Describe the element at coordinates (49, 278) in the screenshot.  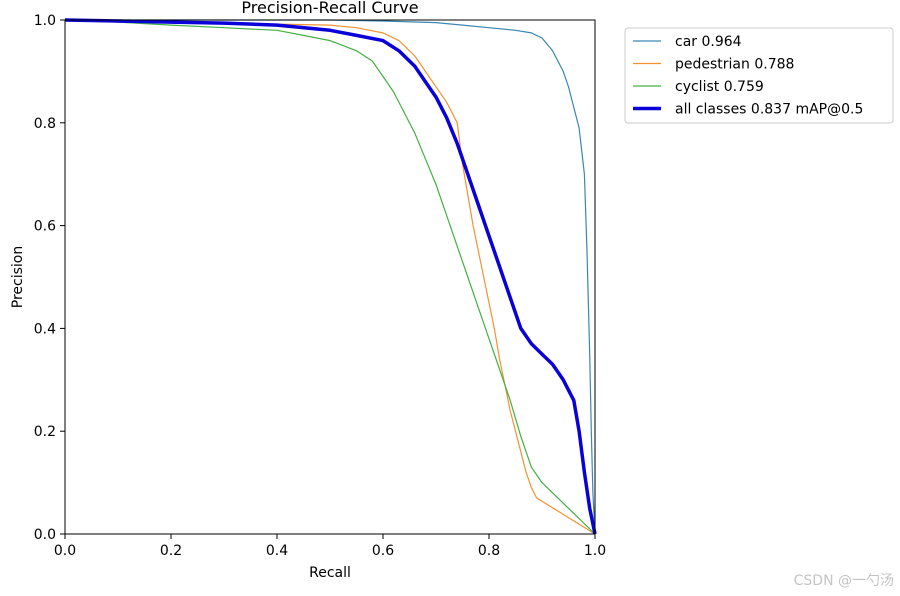
I see `y-axis-ticks: 0.0 0.2 0.4 0.6 0.8 1.0` at that location.